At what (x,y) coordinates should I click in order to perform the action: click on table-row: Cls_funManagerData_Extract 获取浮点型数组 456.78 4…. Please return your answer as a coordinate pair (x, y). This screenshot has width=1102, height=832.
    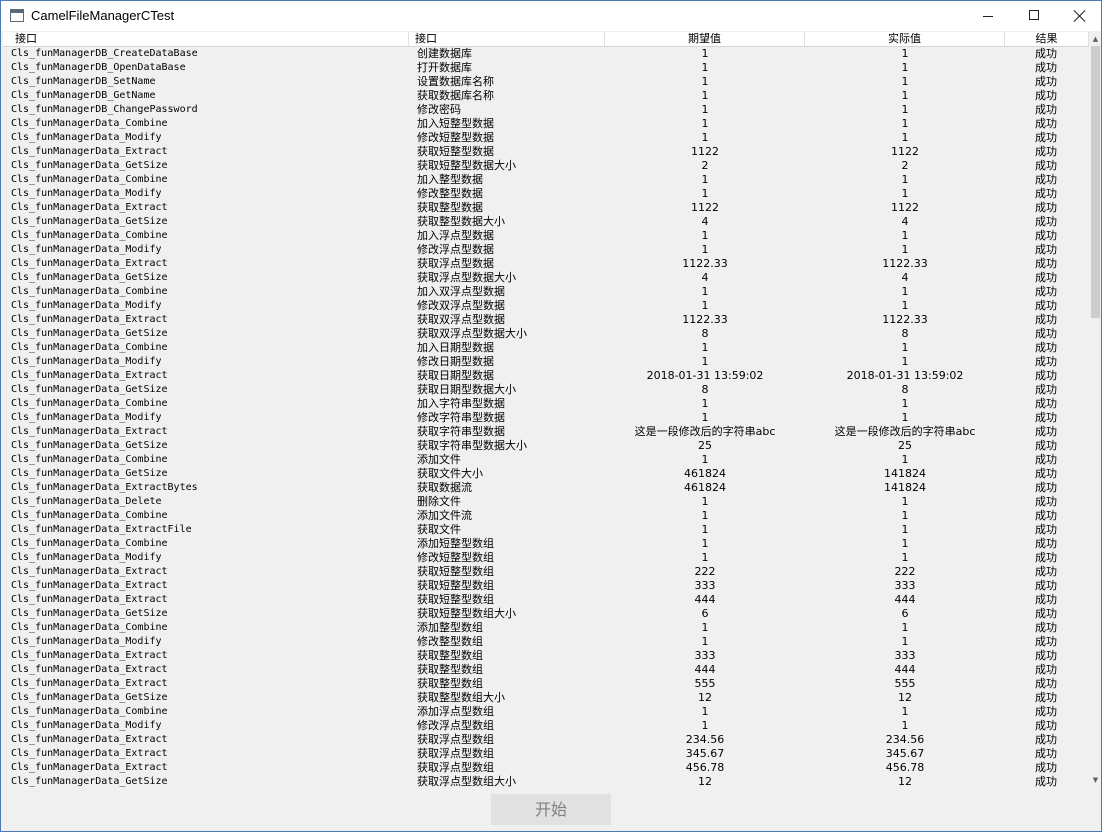
    Looking at the image, I should click on (546, 768).